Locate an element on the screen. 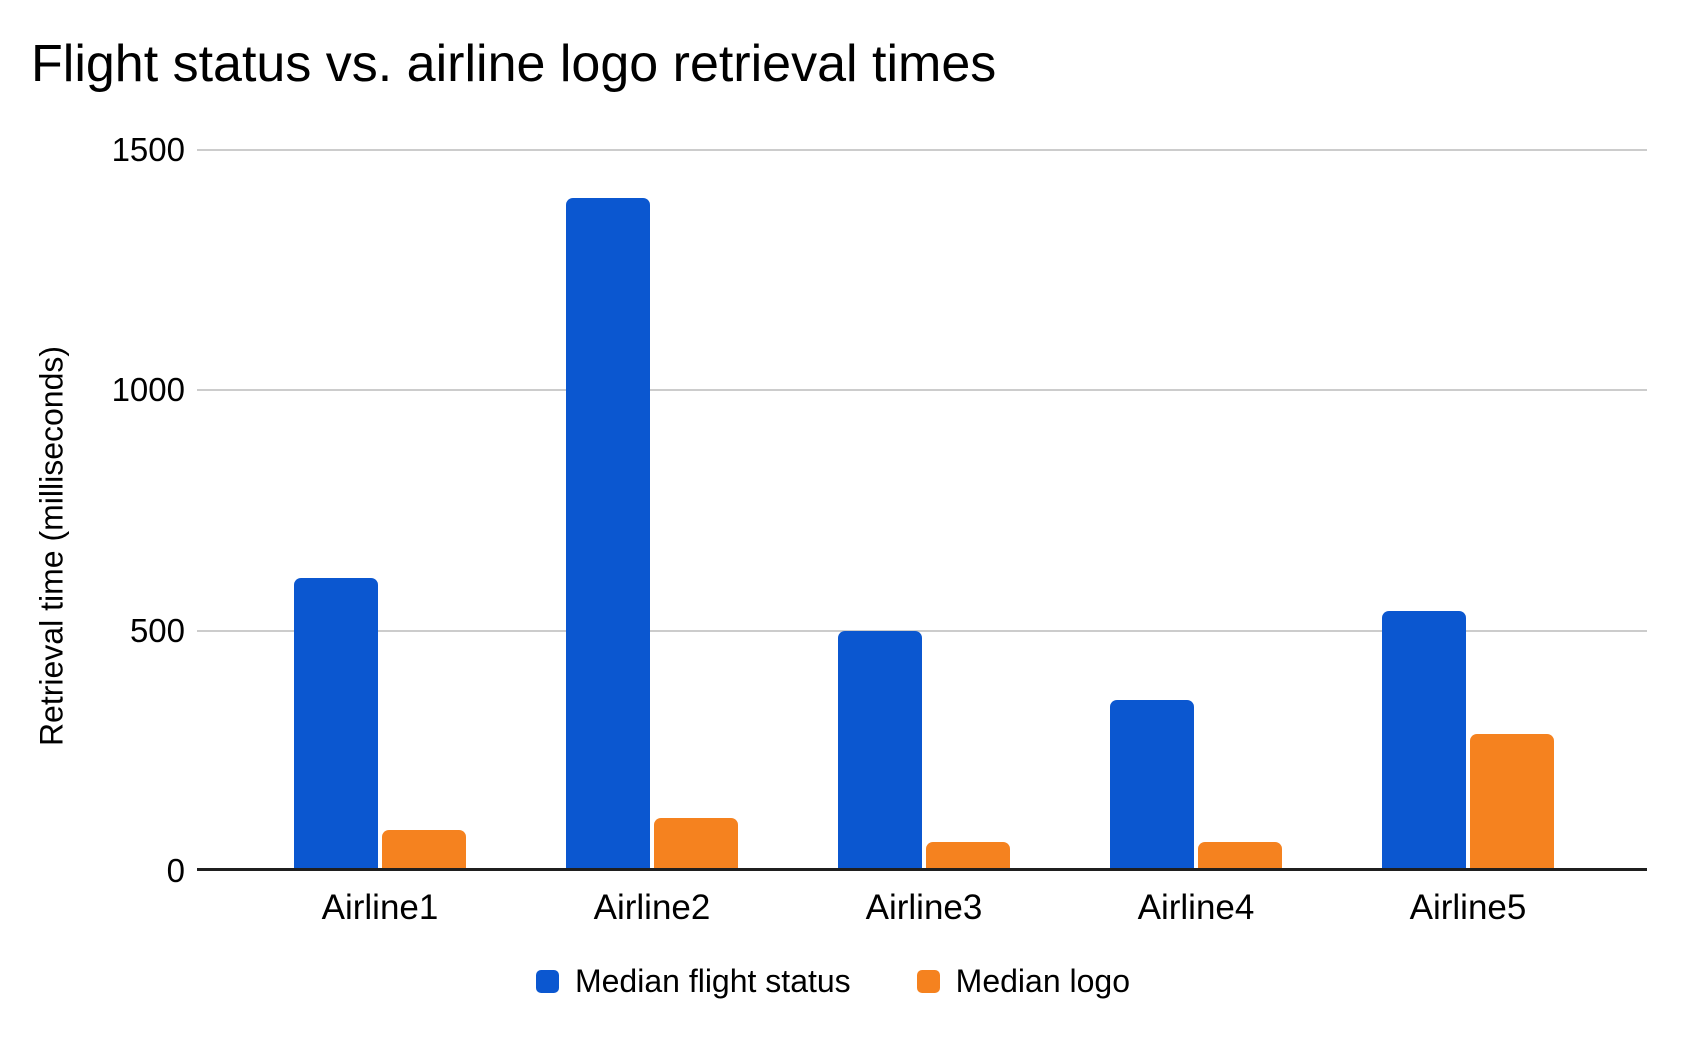 This screenshot has height=1038, width=1684. bar-airline3-median-flight-status is located at coordinates (880, 750).